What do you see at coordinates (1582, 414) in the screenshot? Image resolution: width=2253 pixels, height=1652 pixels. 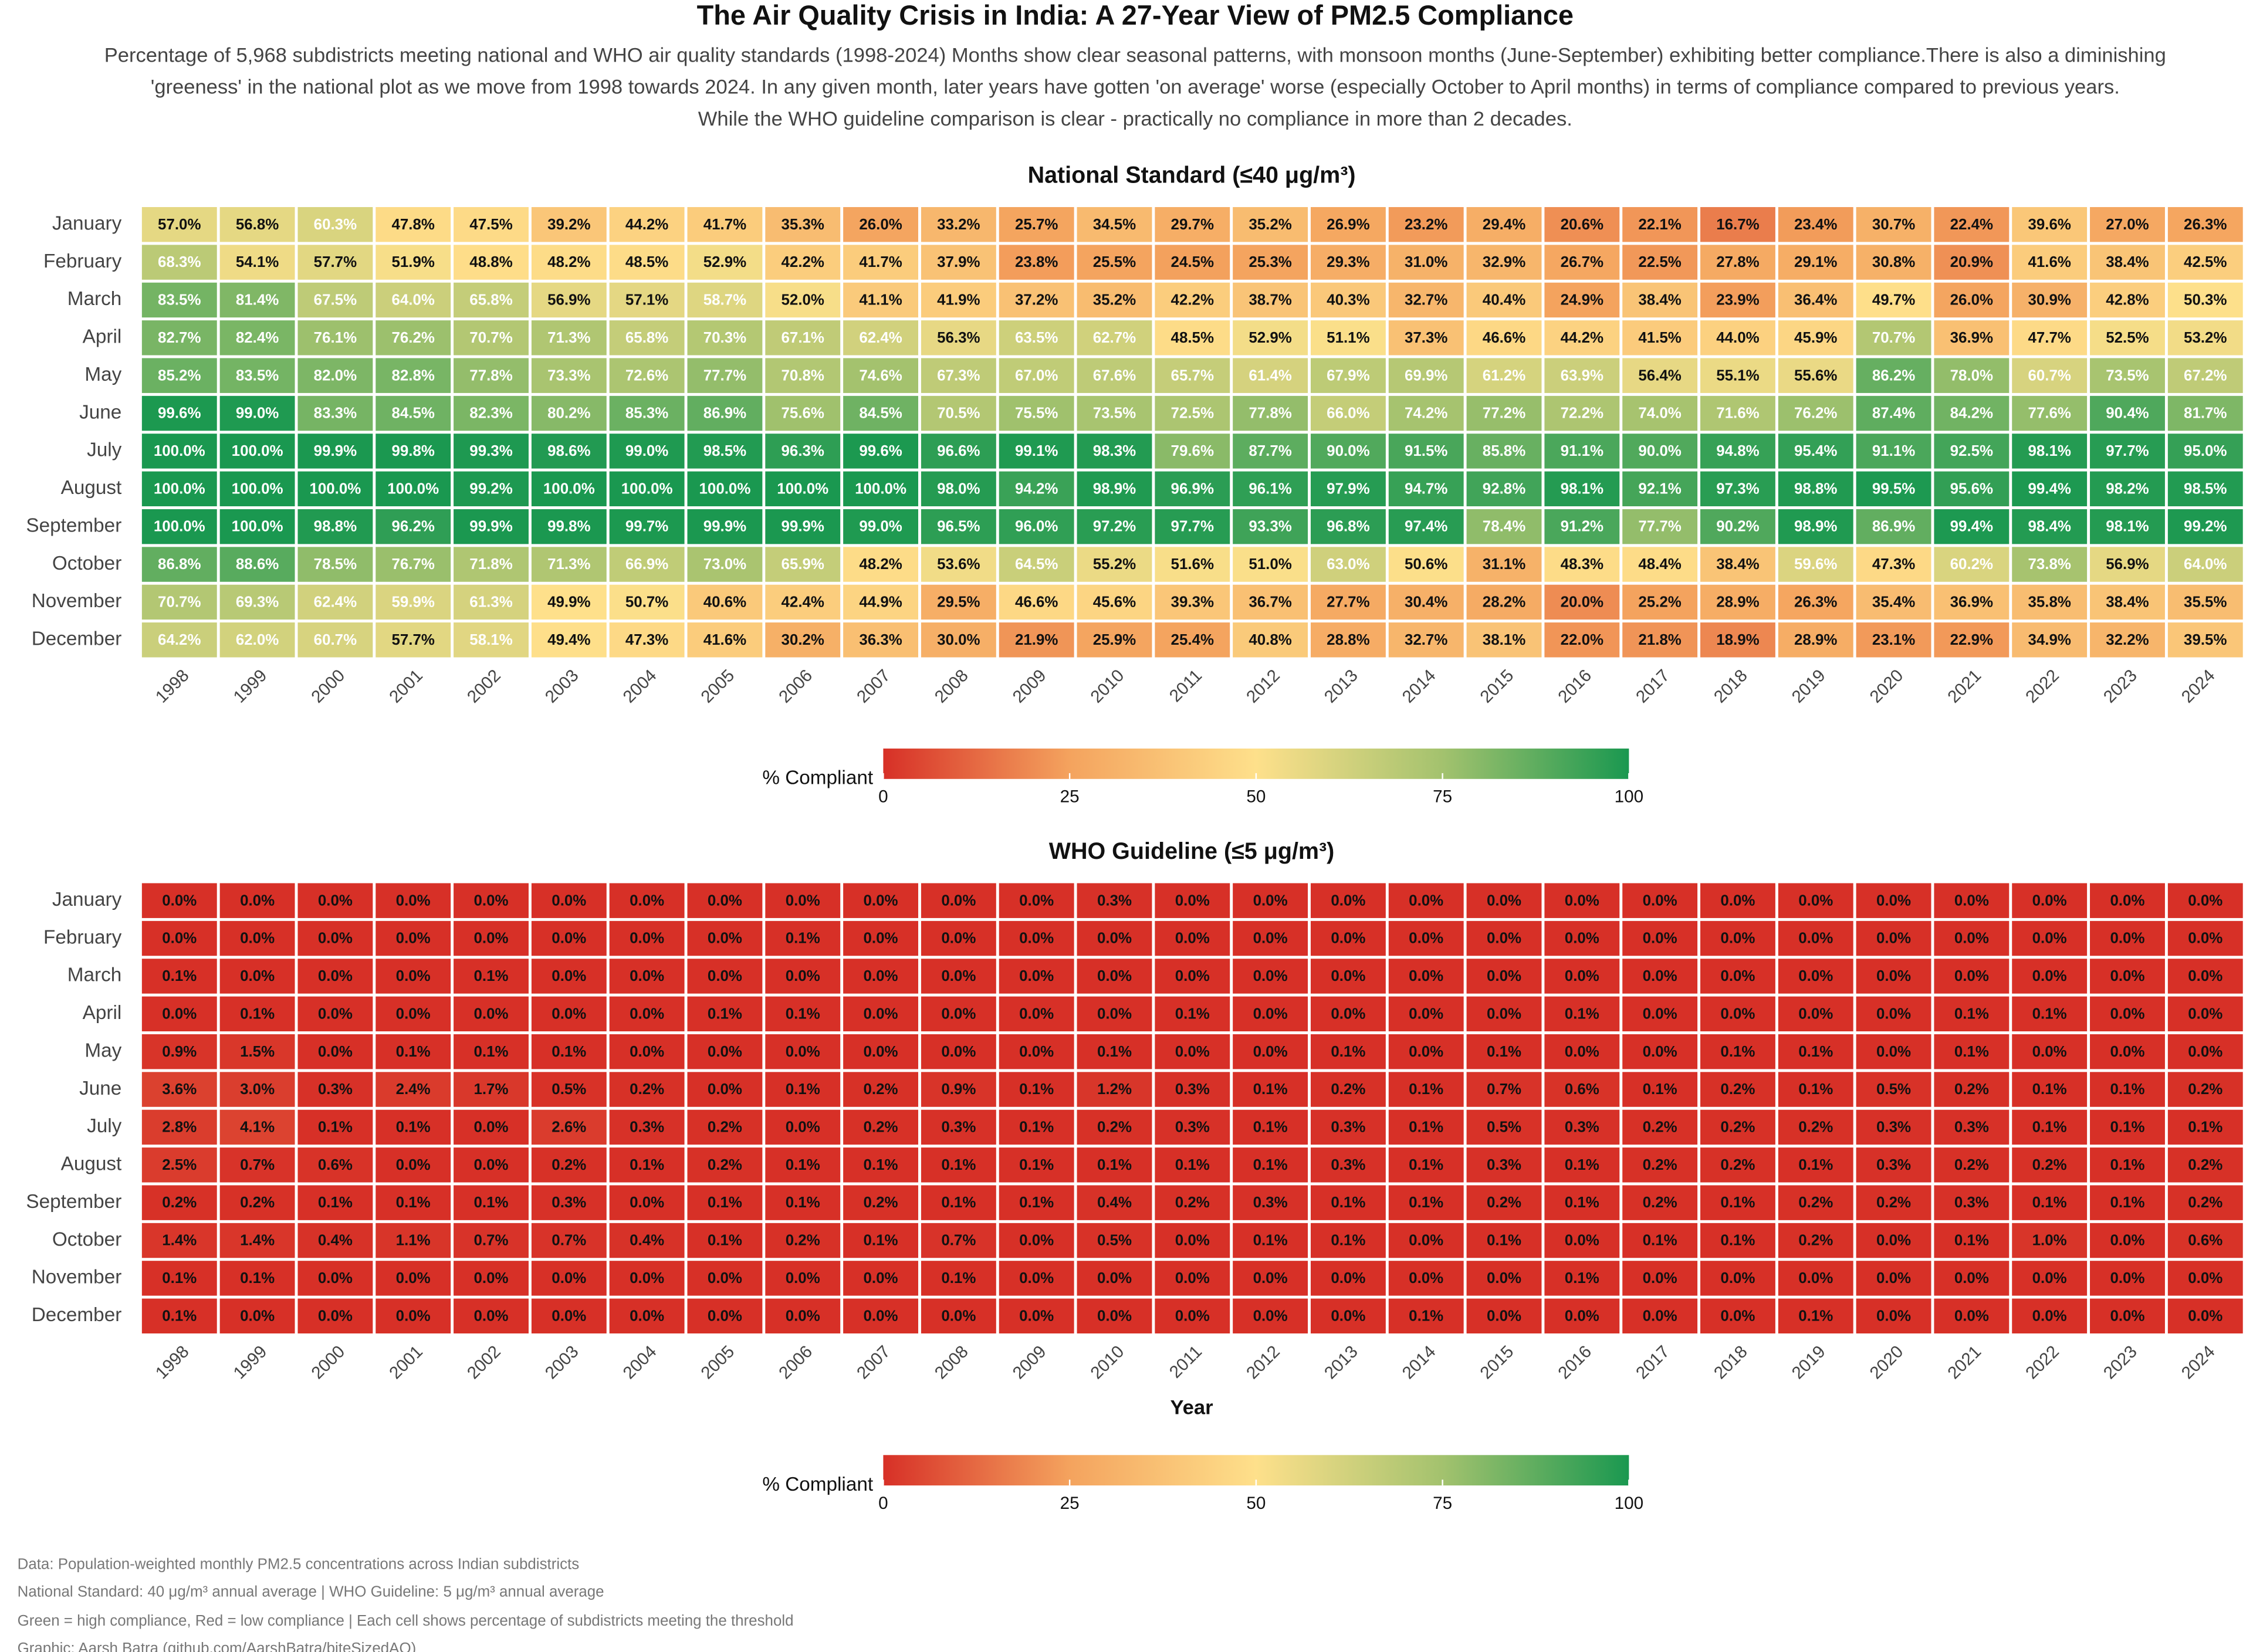 I see `cell-label: 72.2%` at bounding box center [1582, 414].